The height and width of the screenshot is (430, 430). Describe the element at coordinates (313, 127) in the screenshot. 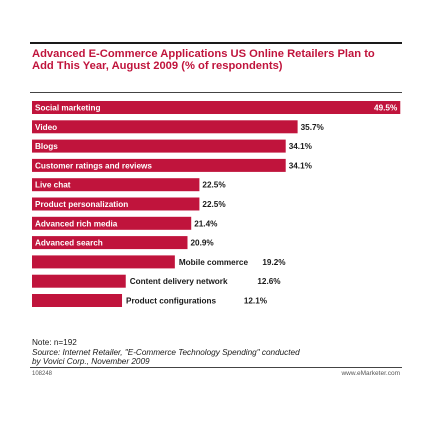

I see `value-label: 35.7%` at that location.